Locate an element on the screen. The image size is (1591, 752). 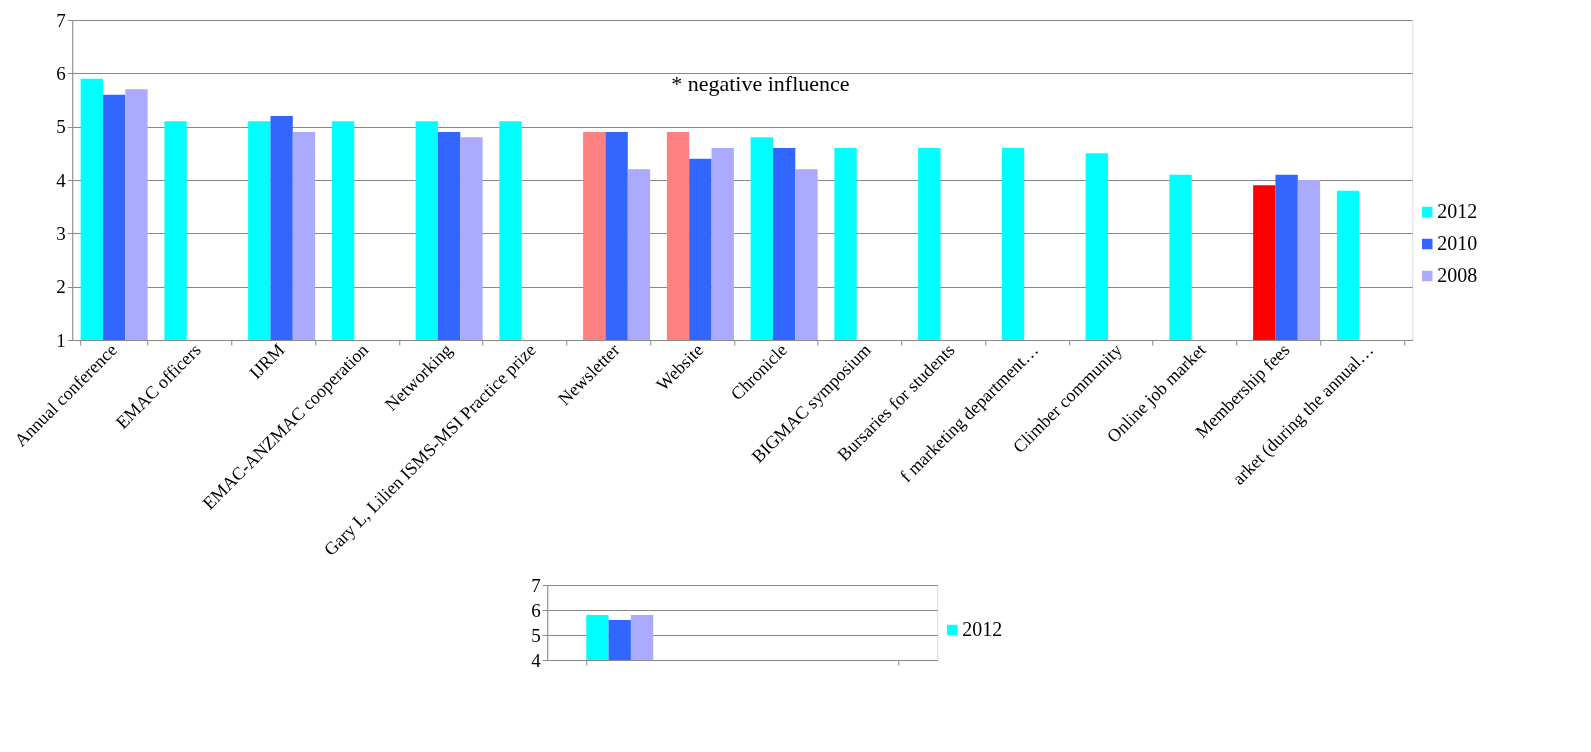
y-tick-label: 1 is located at coordinates (61, 340).